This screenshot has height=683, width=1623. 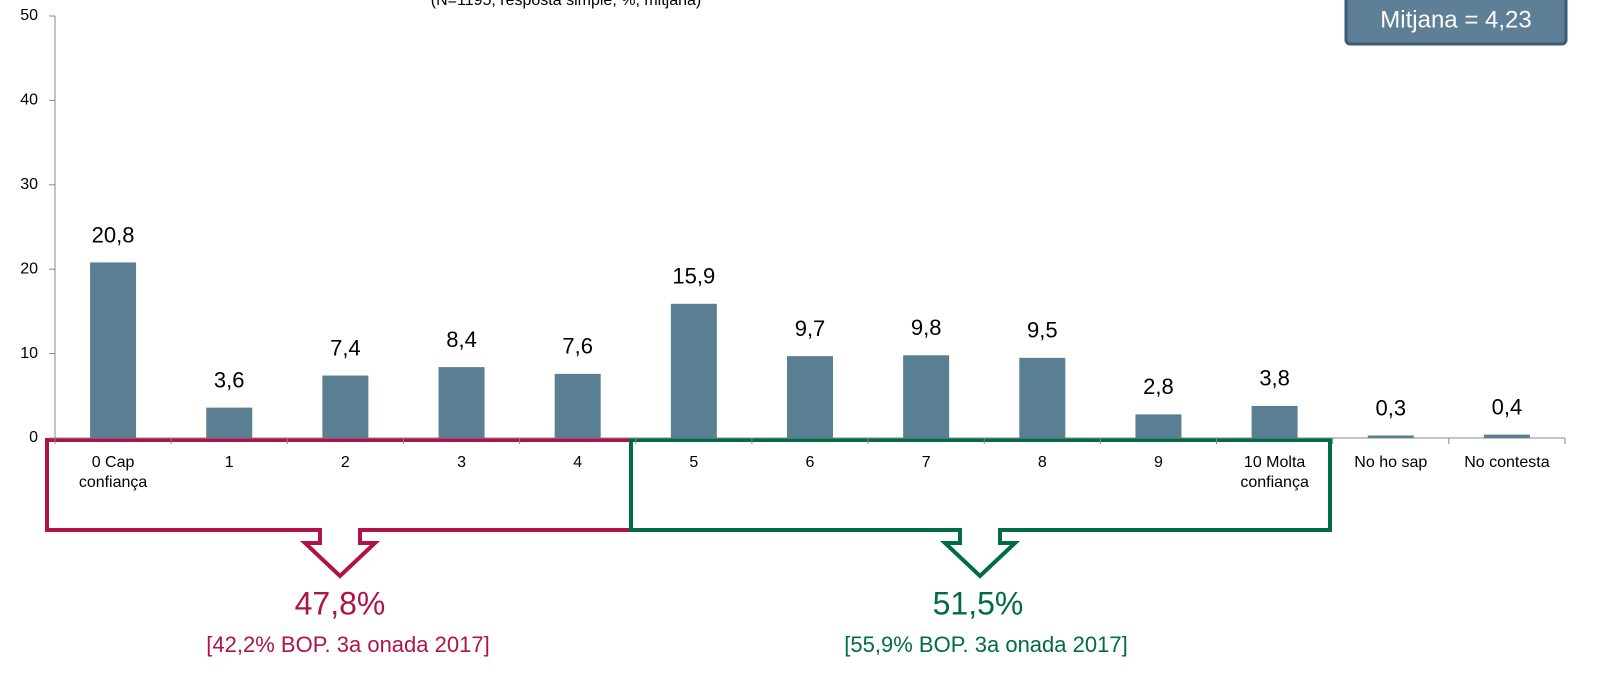 I want to click on y-tick-label: 50, so click(x=29, y=15).